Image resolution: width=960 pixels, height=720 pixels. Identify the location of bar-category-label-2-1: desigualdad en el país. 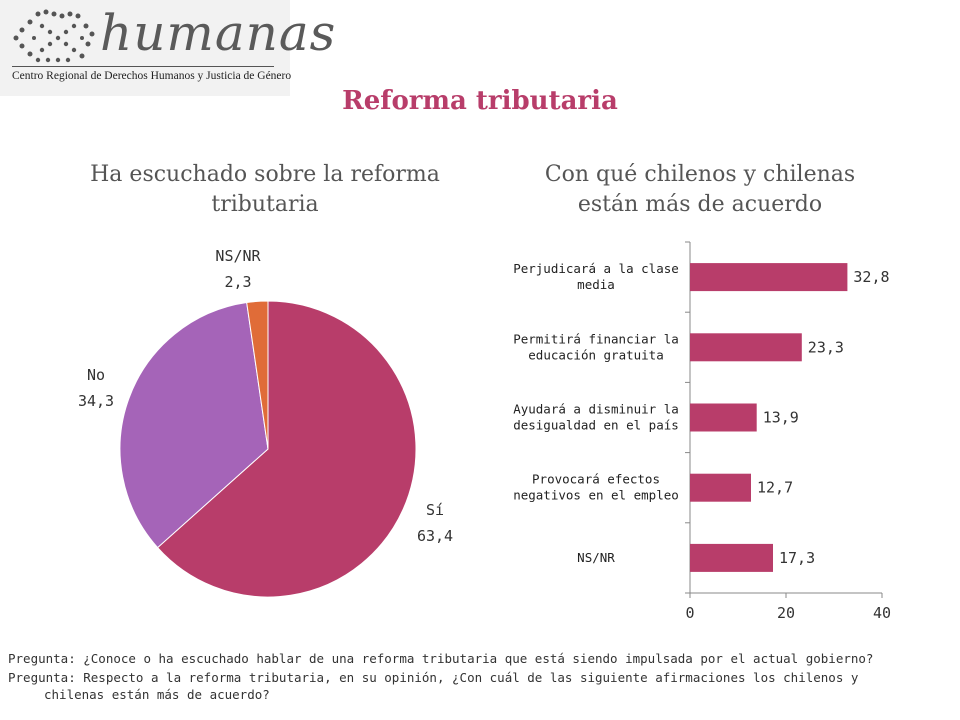
(596, 425).